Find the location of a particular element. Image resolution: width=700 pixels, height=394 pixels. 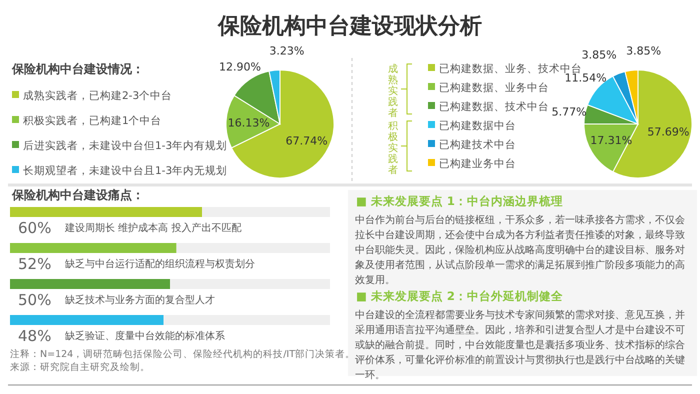

legend-label: 后进实践者，未建设中台但1-3年内有规划 is located at coordinates (125, 145).